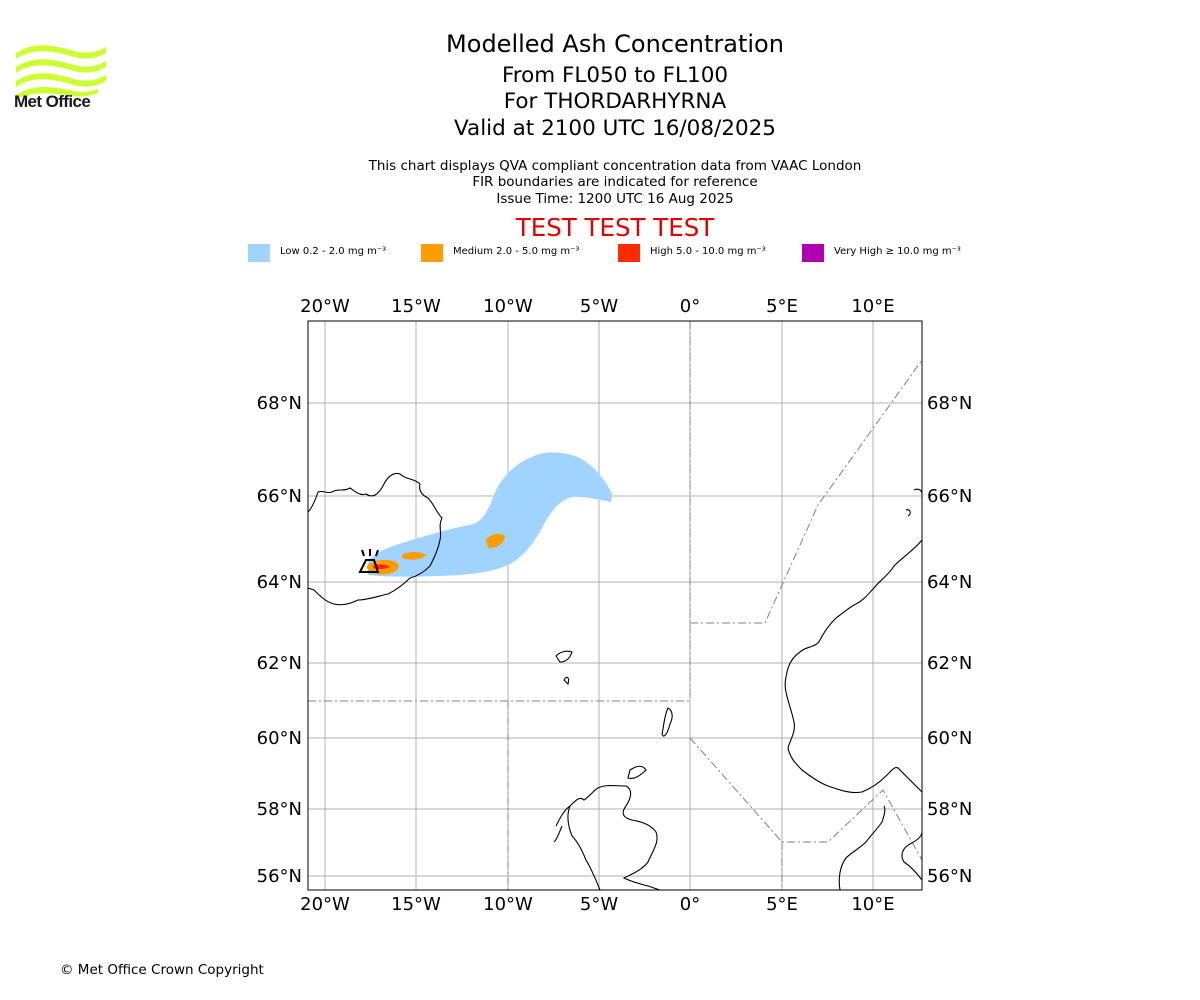  I want to click on orkney-coastline, so click(637, 772).